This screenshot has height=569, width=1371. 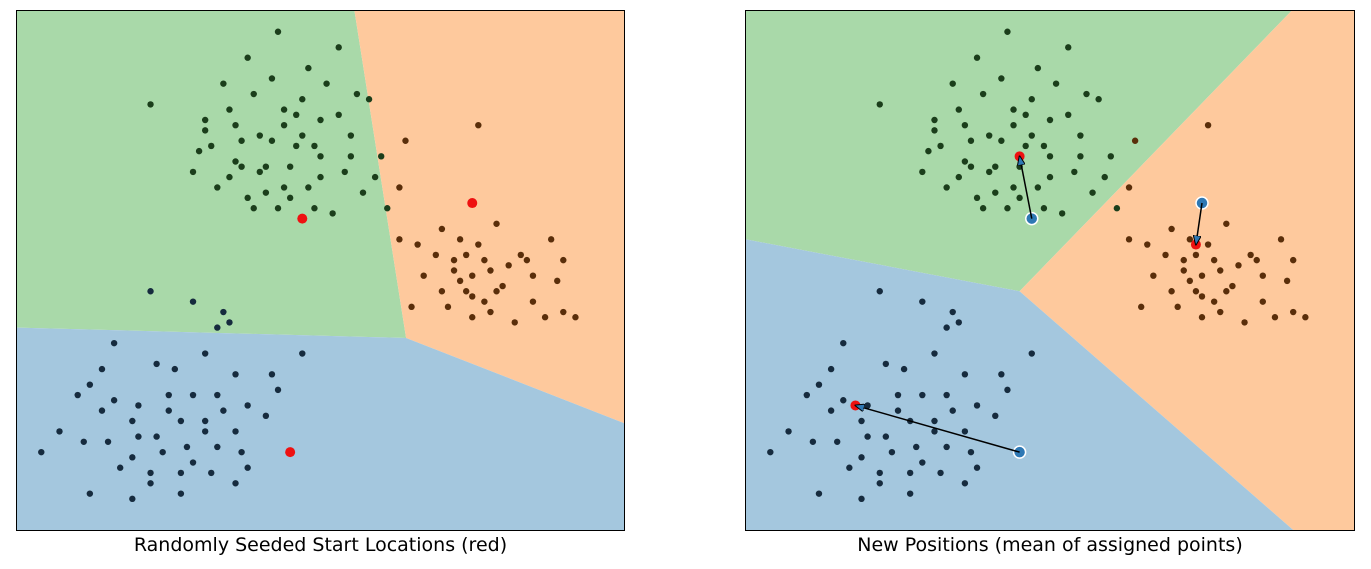 What do you see at coordinates (1050, 545) in the screenshot?
I see `chart-right-title: New Positions (mean of assigned points)` at bounding box center [1050, 545].